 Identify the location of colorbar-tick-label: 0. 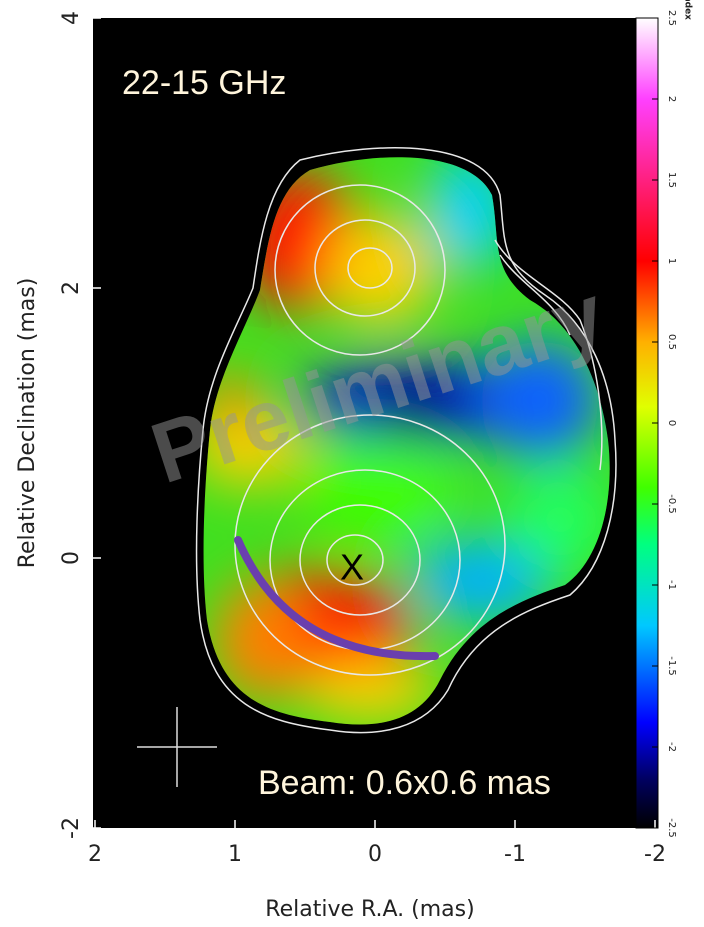
(671, 423).